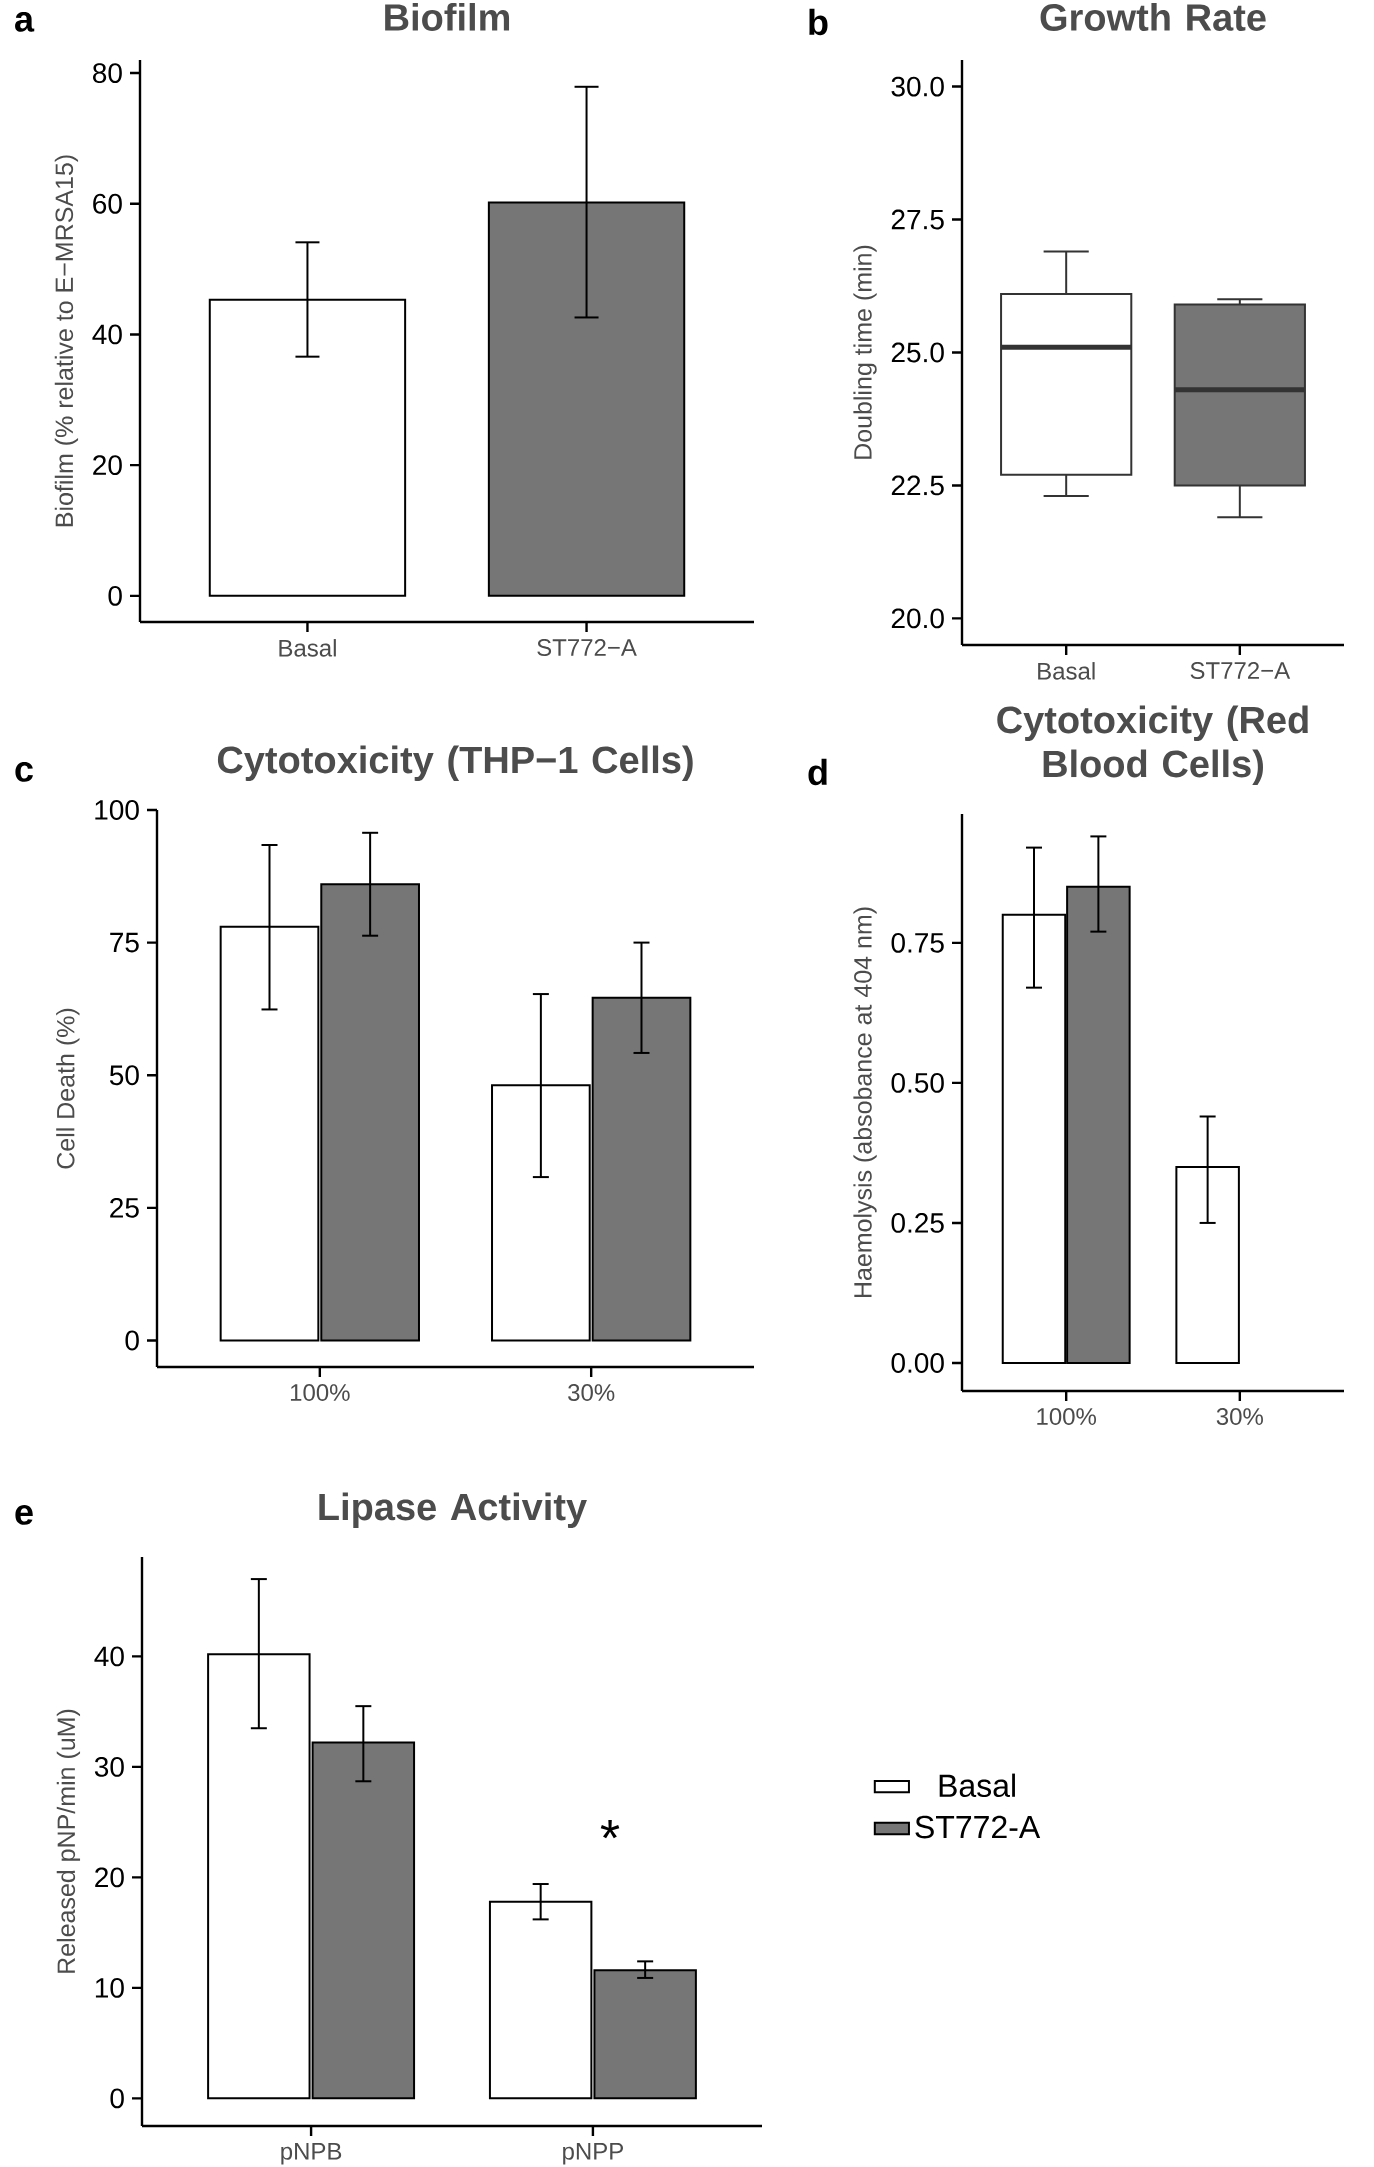  I want to click on legend-label: ST772-A, so click(978, 1827).